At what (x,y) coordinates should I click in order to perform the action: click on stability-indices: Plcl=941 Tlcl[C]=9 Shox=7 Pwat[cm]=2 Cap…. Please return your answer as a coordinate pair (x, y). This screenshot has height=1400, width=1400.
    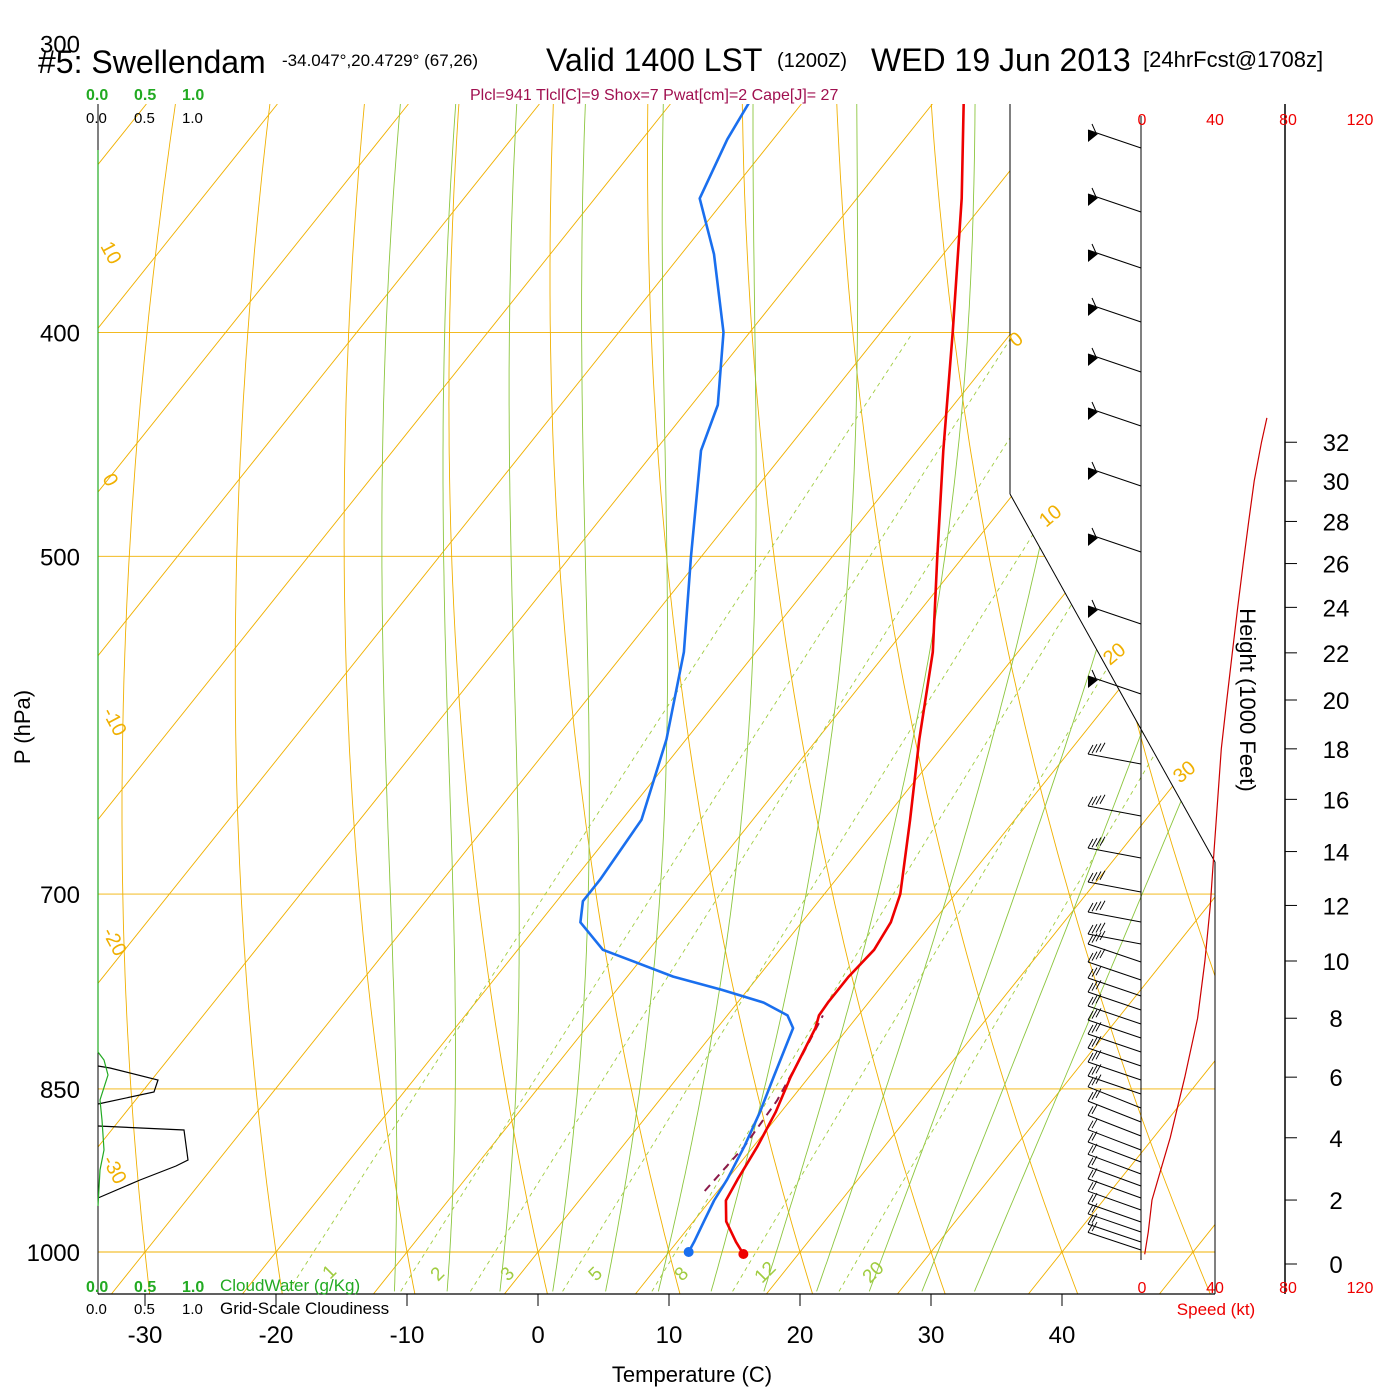
    Looking at the image, I should click on (654, 95).